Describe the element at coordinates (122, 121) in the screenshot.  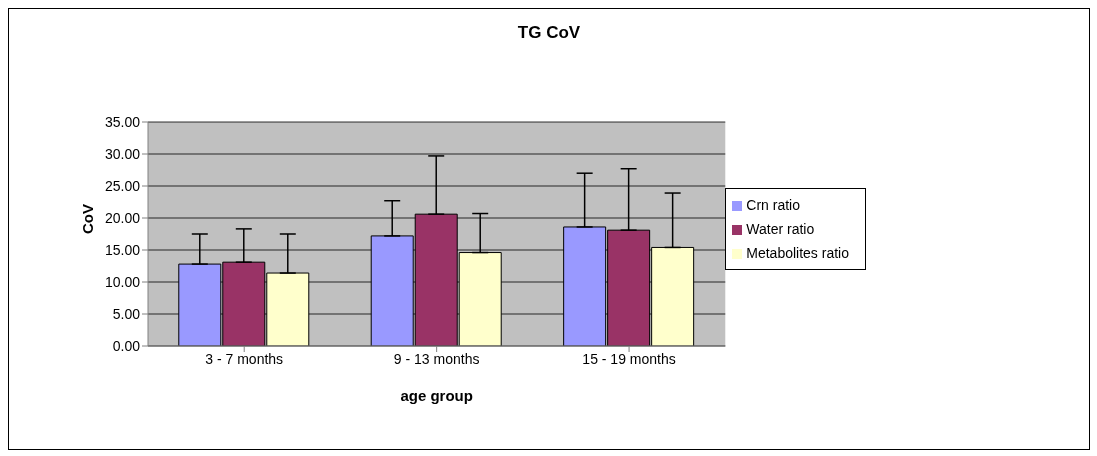
I see `y-tick-label: 35.00` at that location.